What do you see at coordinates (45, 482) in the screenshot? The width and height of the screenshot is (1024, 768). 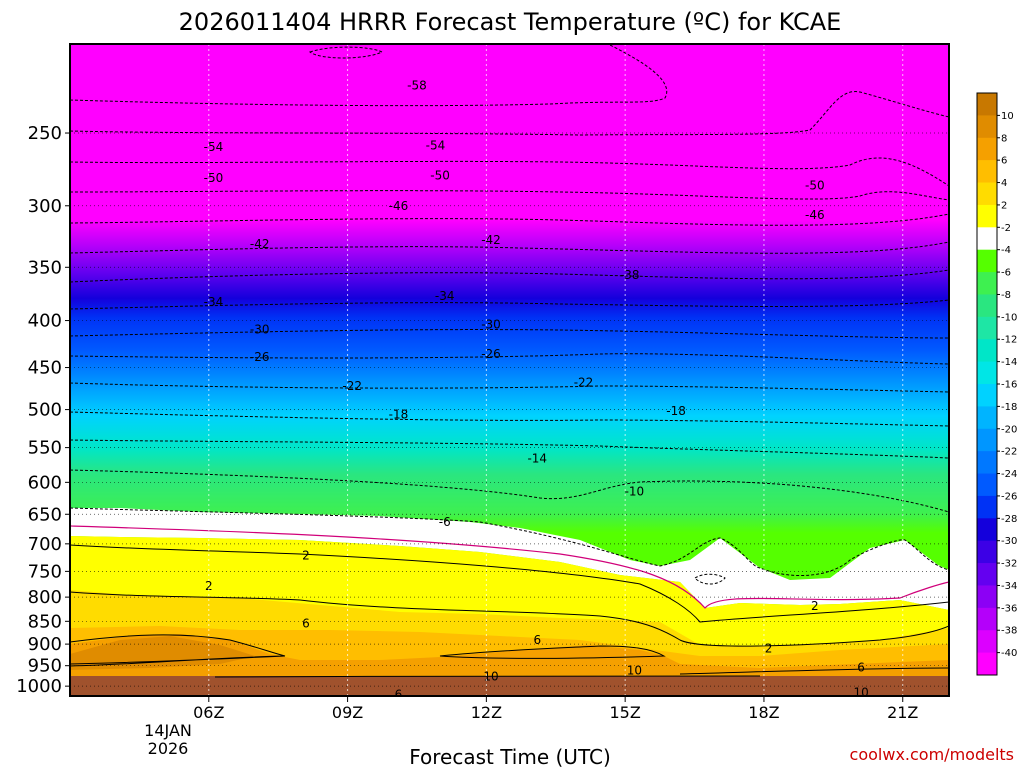 I see `y-tick-label: 600` at bounding box center [45, 482].